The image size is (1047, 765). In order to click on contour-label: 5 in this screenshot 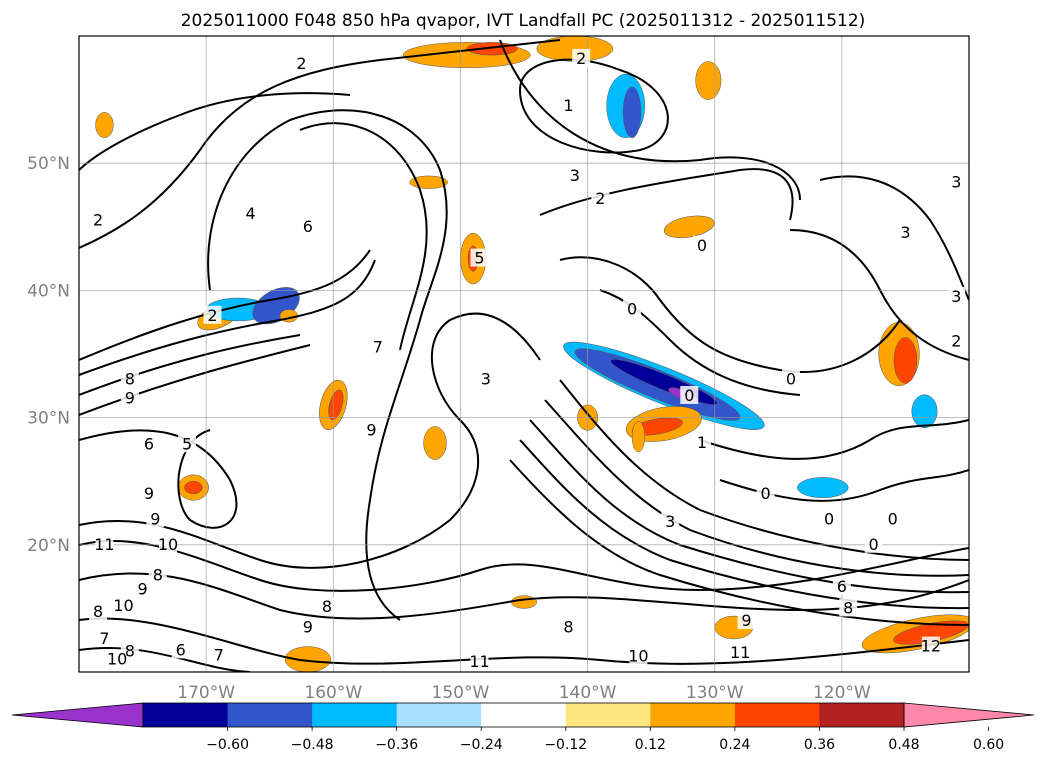, I will do `click(479, 258)`.